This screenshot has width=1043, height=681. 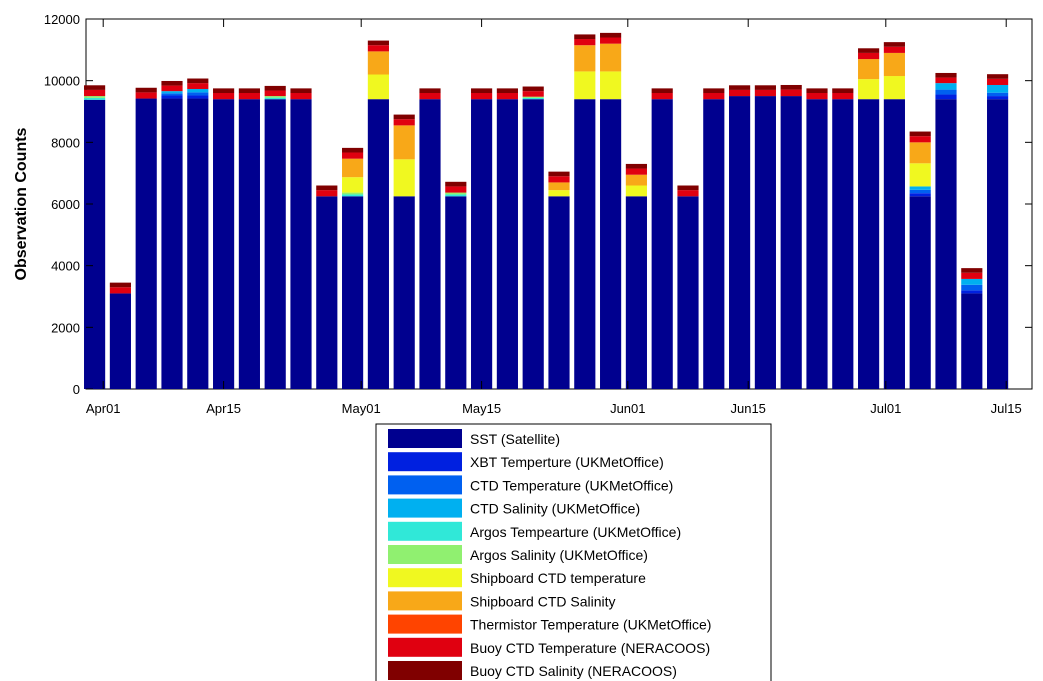 I want to click on y-tick-label: 6000, so click(x=65, y=204).